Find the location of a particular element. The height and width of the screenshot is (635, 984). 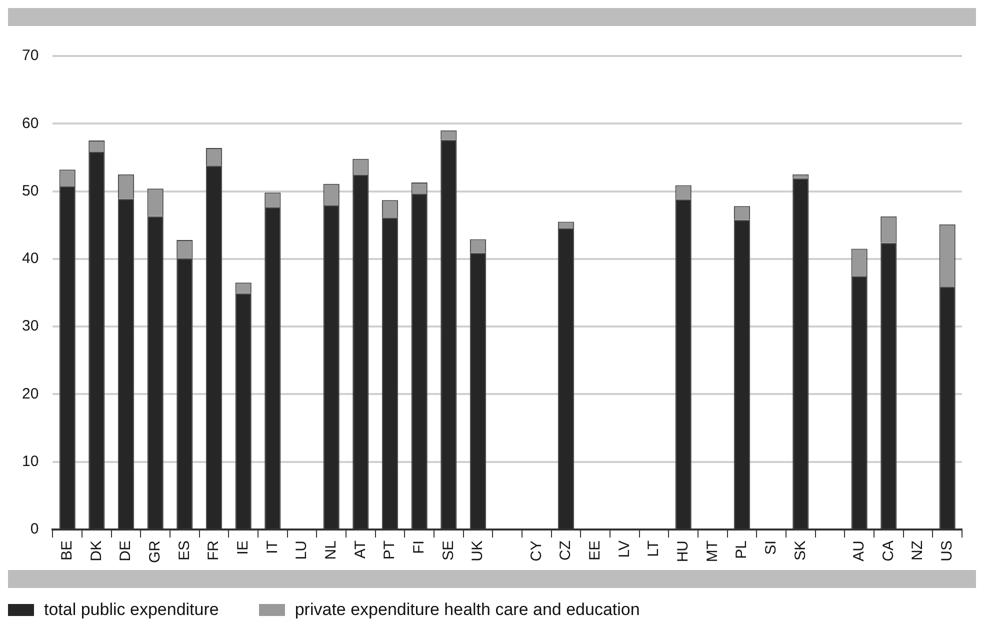

x-tick-label: LT is located at coordinates (653, 548).